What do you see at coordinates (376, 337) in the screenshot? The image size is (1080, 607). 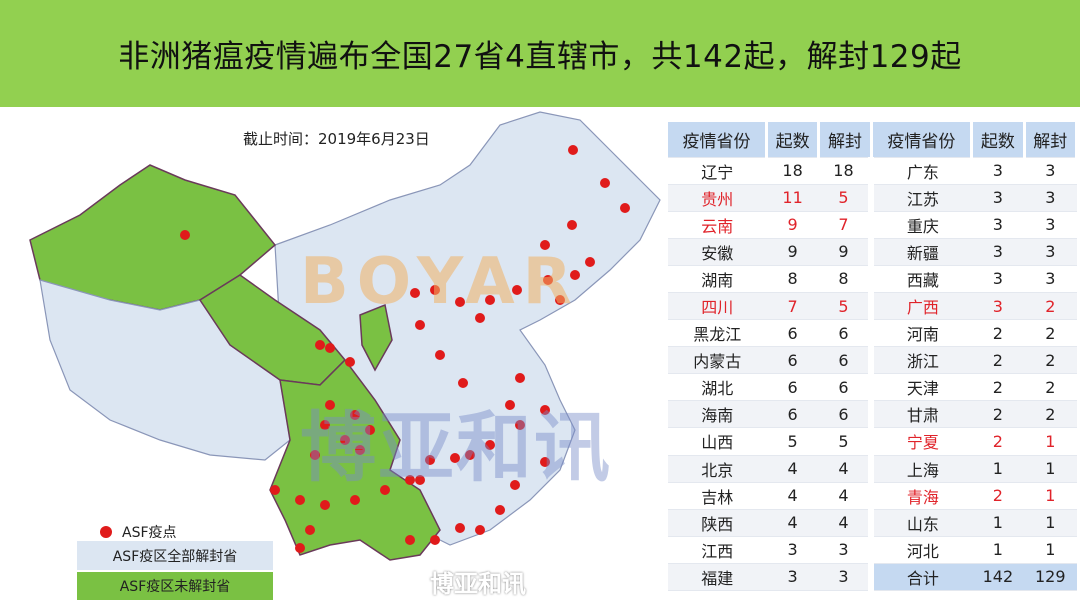 I see `region-ningxia-unlifted` at bounding box center [376, 337].